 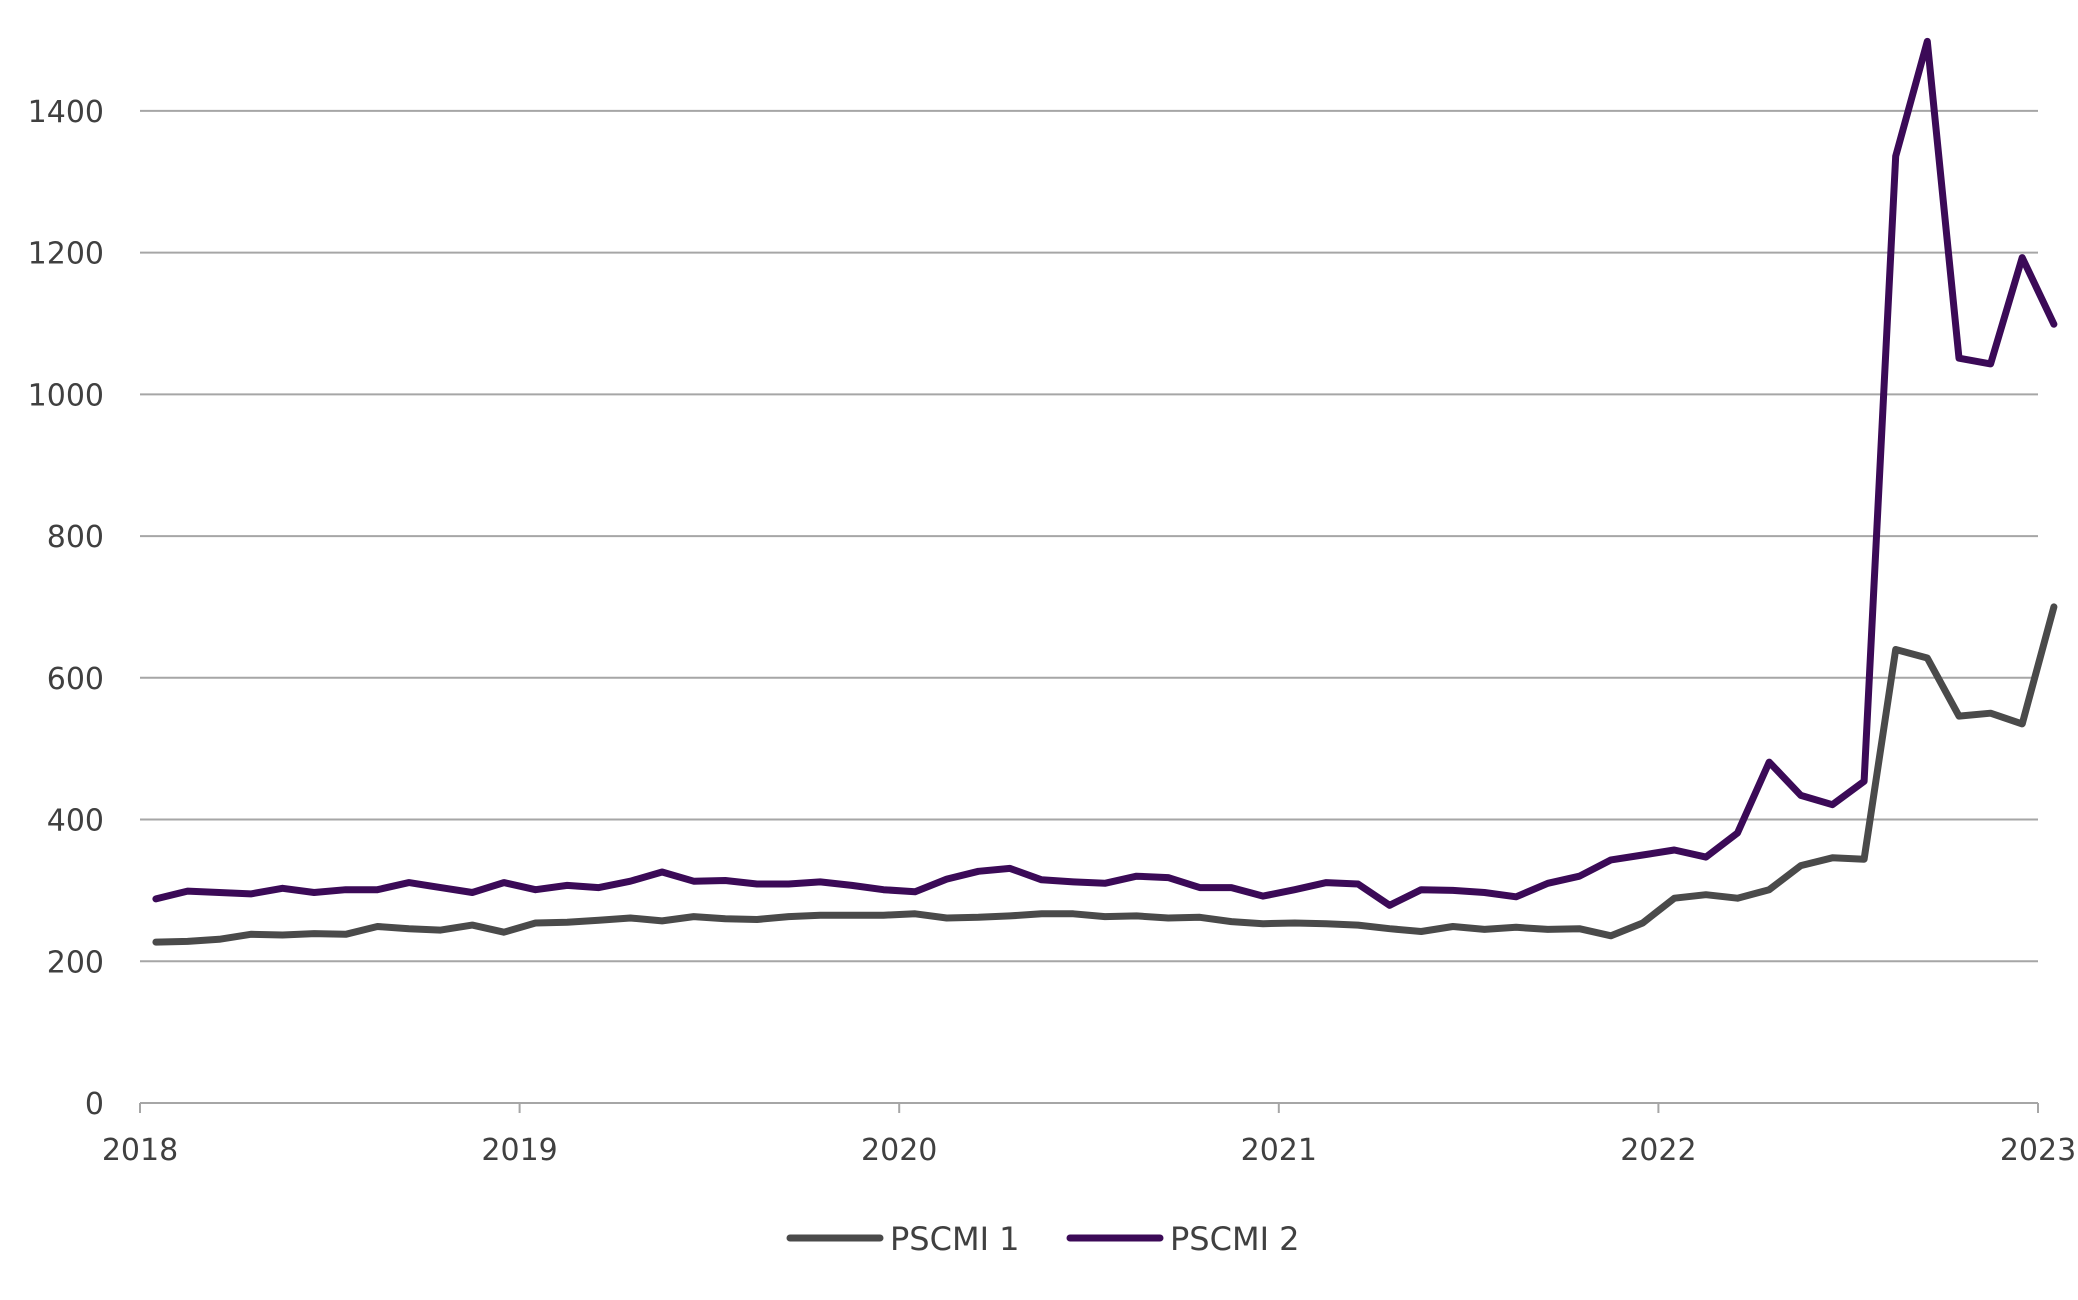 I want to click on x-tick-label-2021: 2021, so click(x=1279, y=1150).